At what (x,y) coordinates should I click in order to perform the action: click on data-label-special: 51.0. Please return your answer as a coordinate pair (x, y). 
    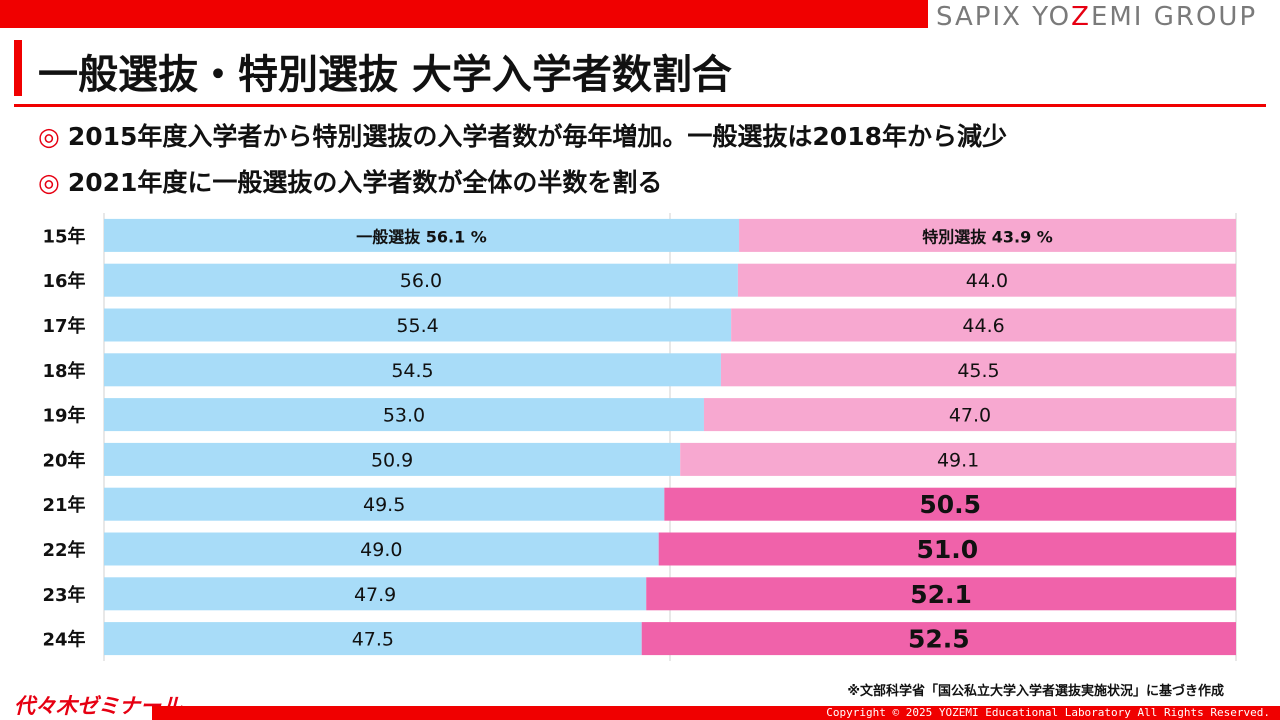
    Looking at the image, I should click on (947, 549).